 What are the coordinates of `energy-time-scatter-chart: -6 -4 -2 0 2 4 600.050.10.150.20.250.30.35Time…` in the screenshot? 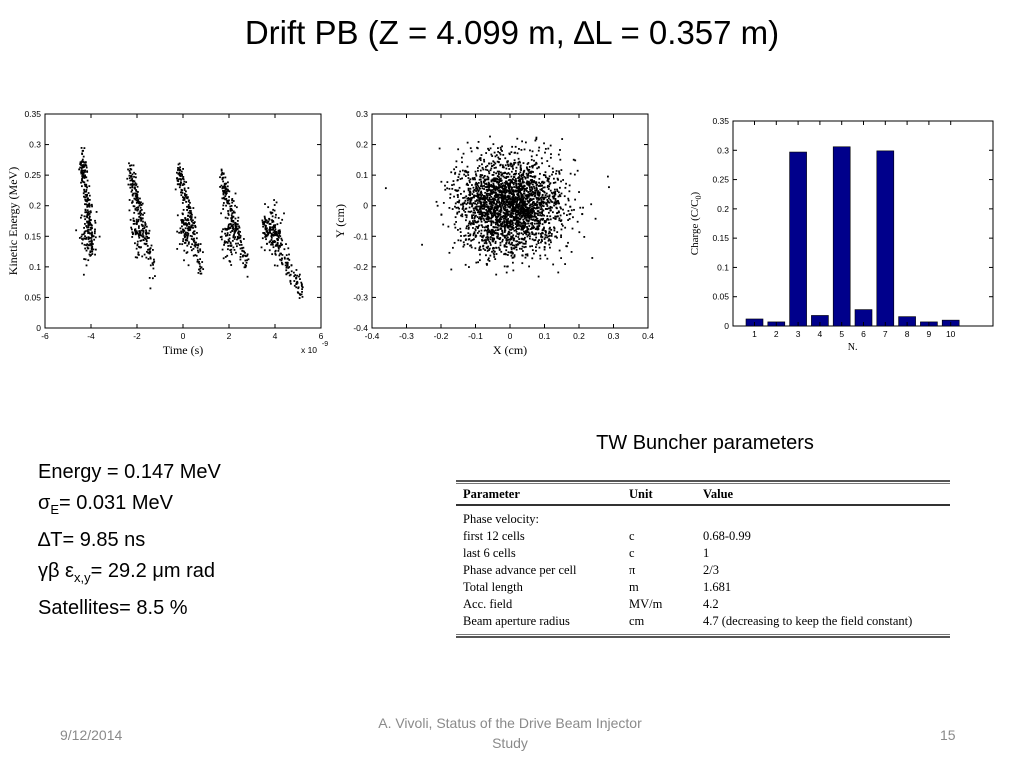 It's located at (167, 233).